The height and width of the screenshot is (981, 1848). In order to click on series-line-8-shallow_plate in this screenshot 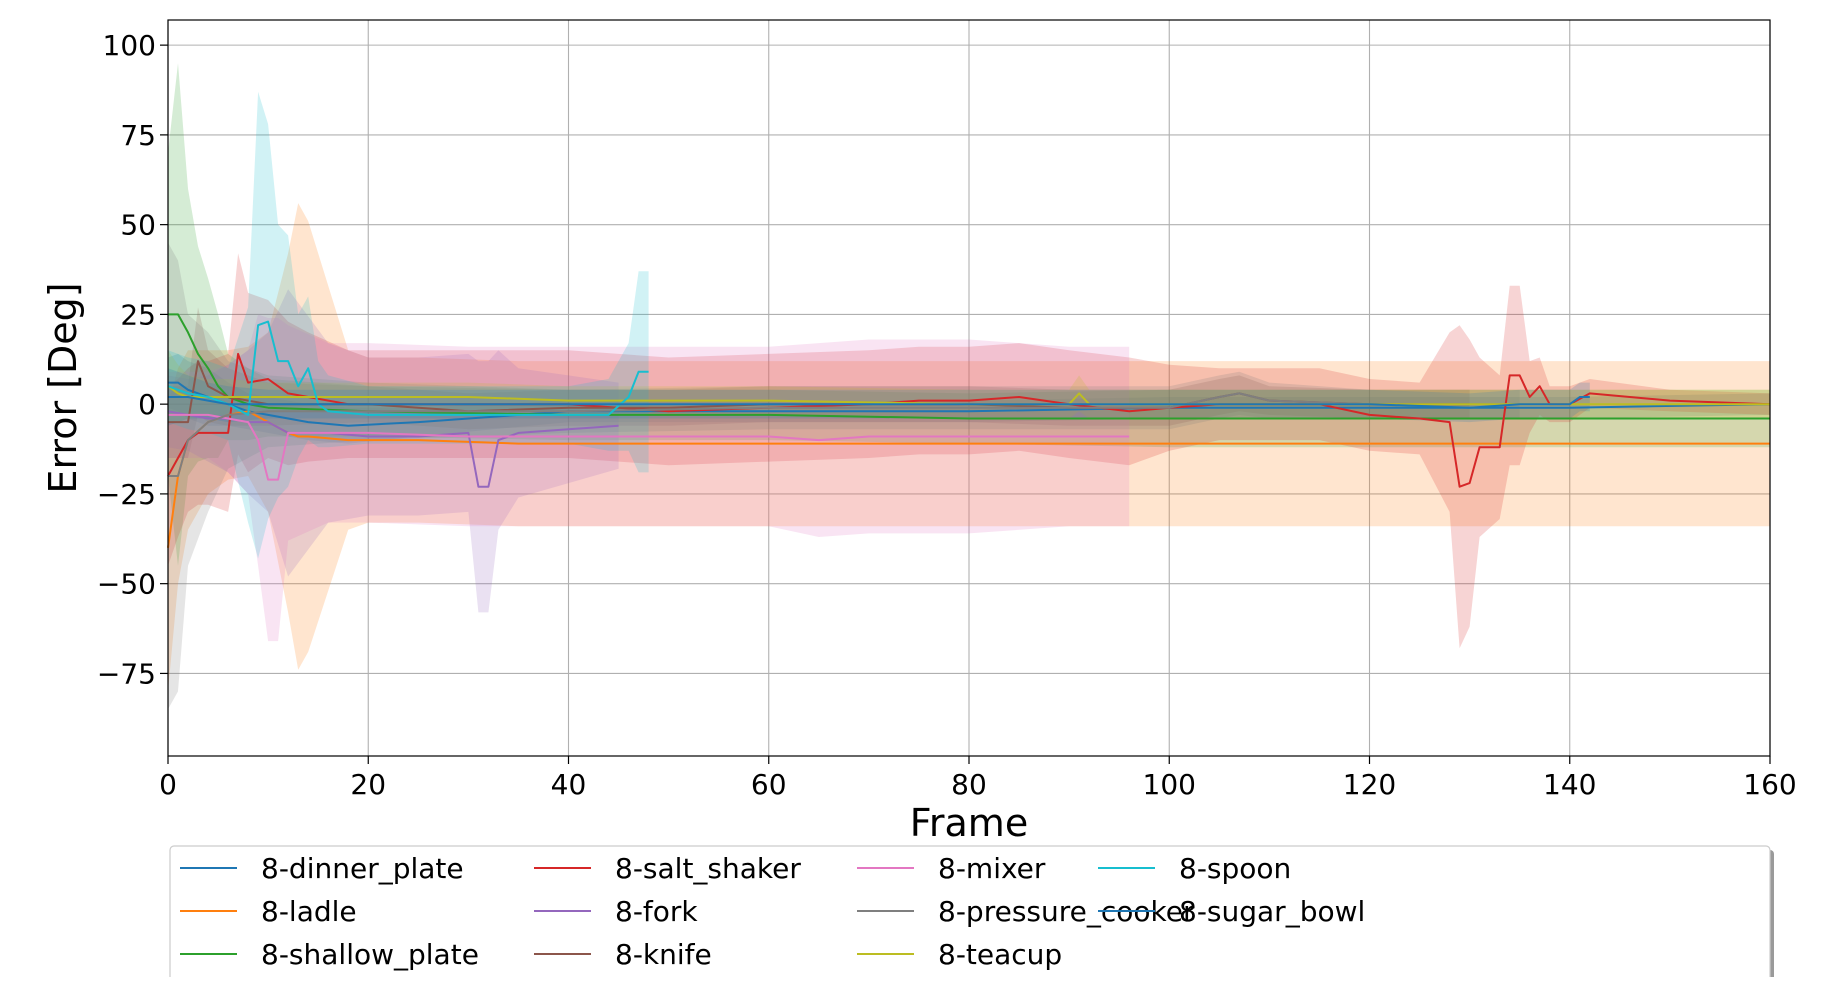, I will do `click(969, 366)`.